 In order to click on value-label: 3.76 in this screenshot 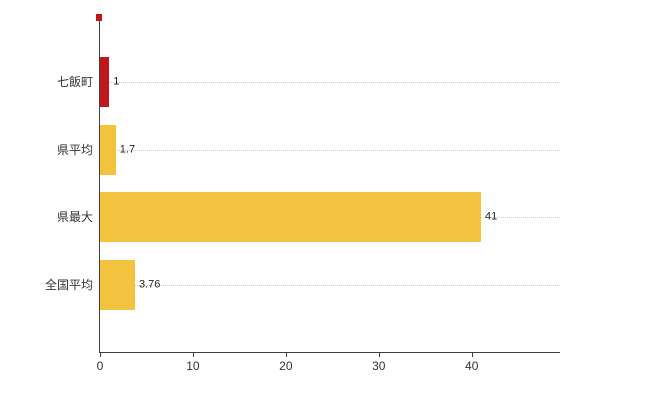, I will do `click(149, 284)`.